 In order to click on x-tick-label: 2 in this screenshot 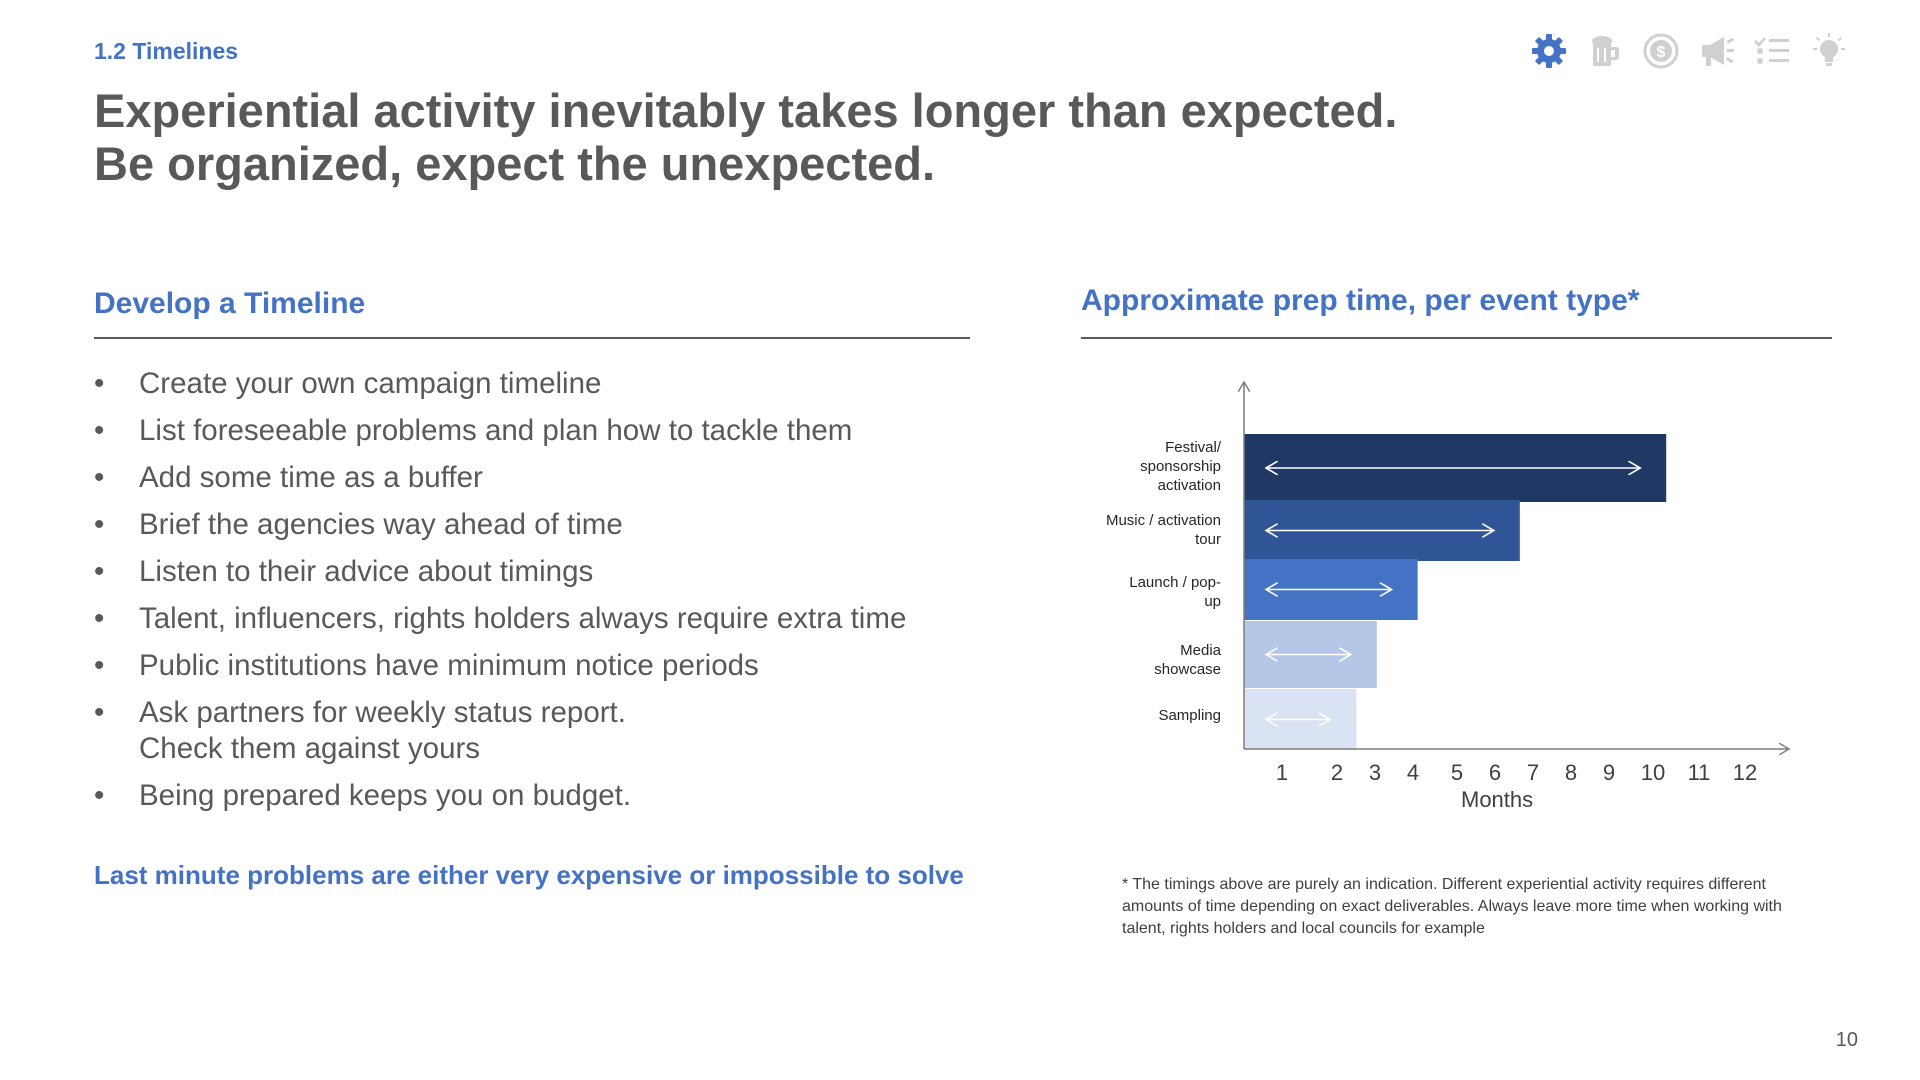, I will do `click(1337, 772)`.